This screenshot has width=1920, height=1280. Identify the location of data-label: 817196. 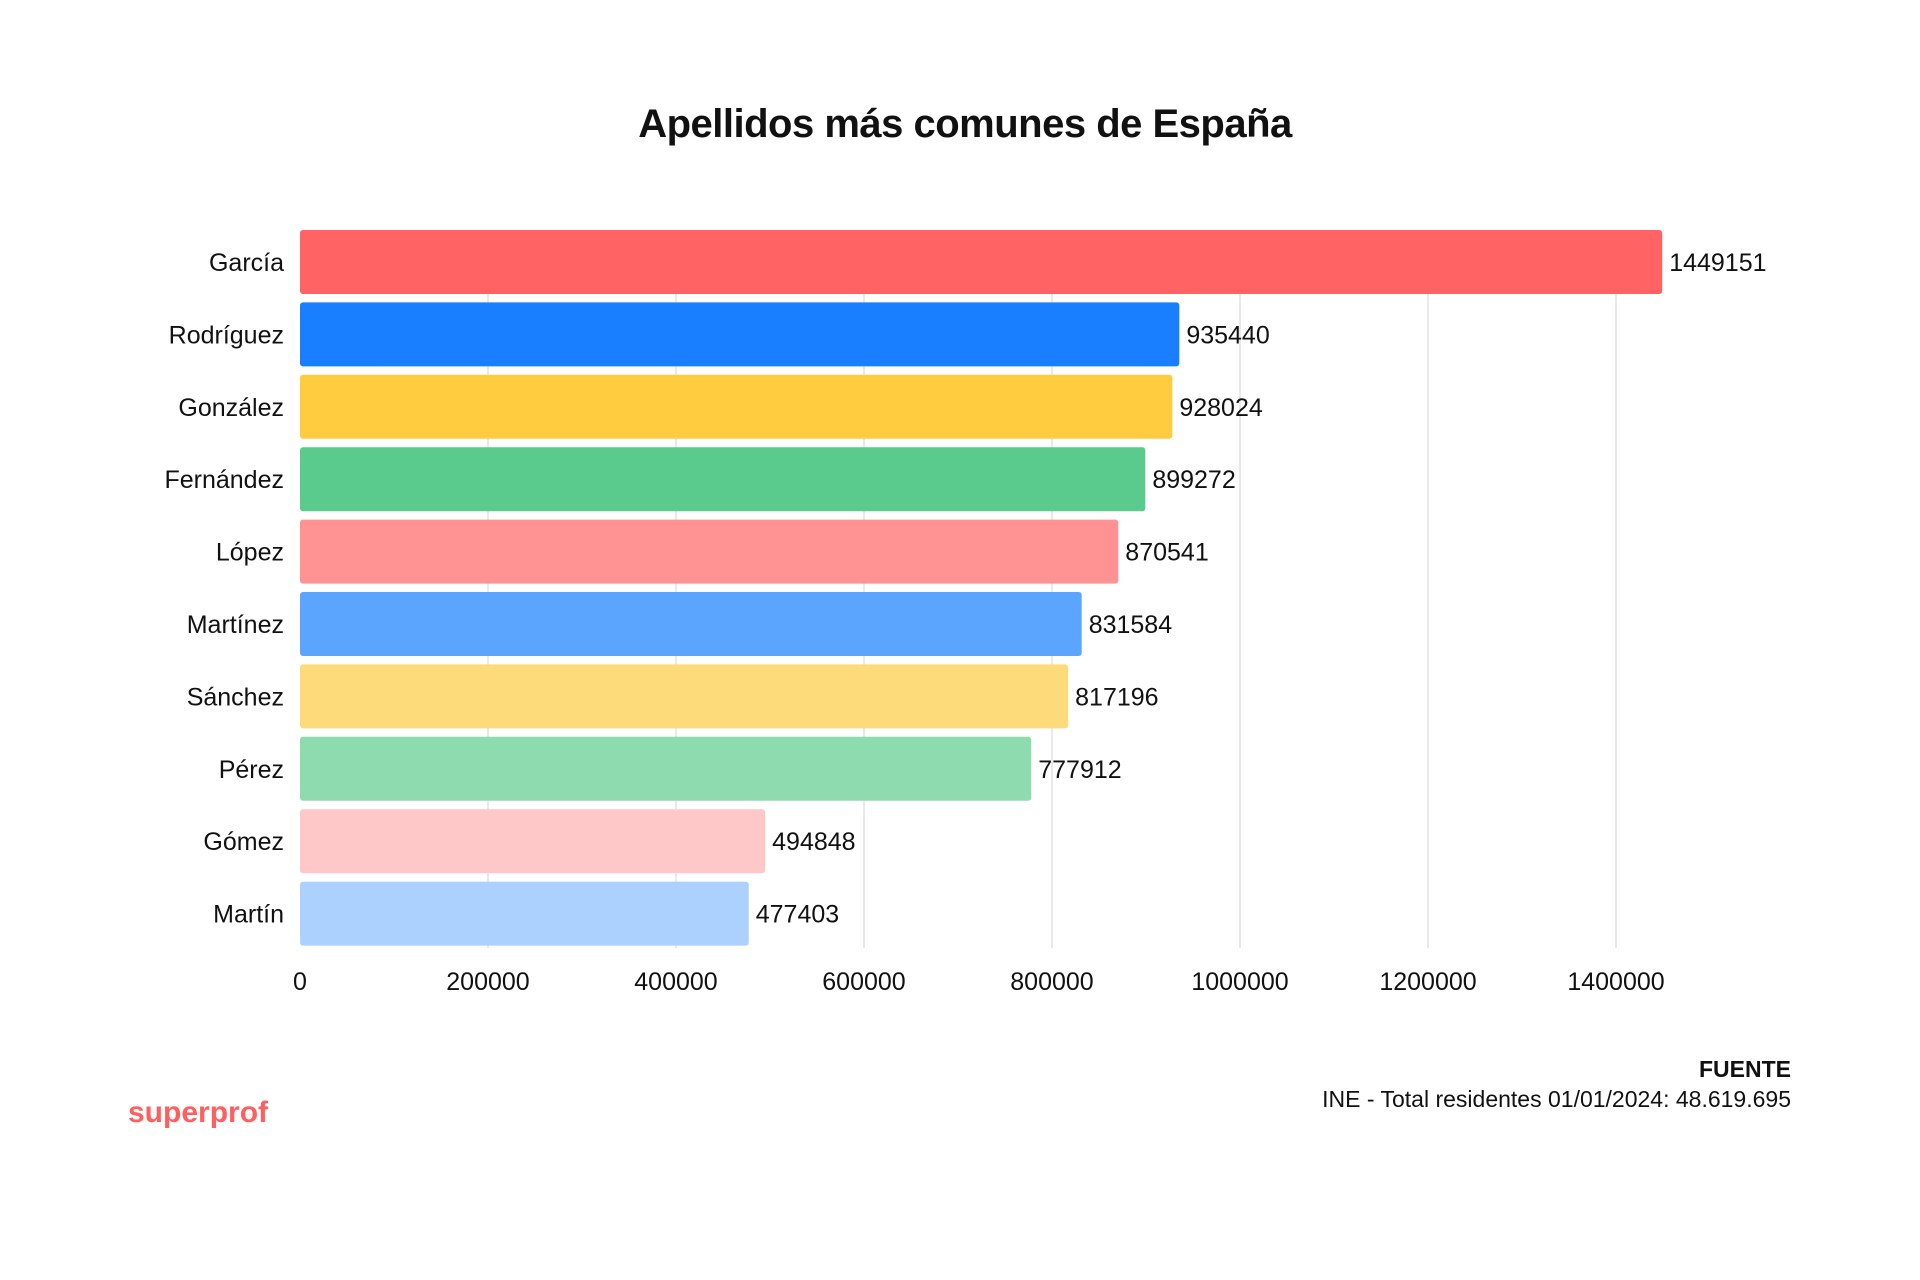
(1116, 697).